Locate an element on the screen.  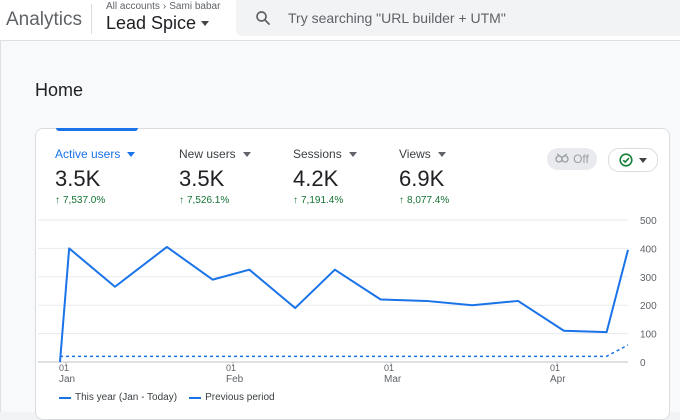
metric-change-value: 8,077.4% is located at coordinates (428, 200).